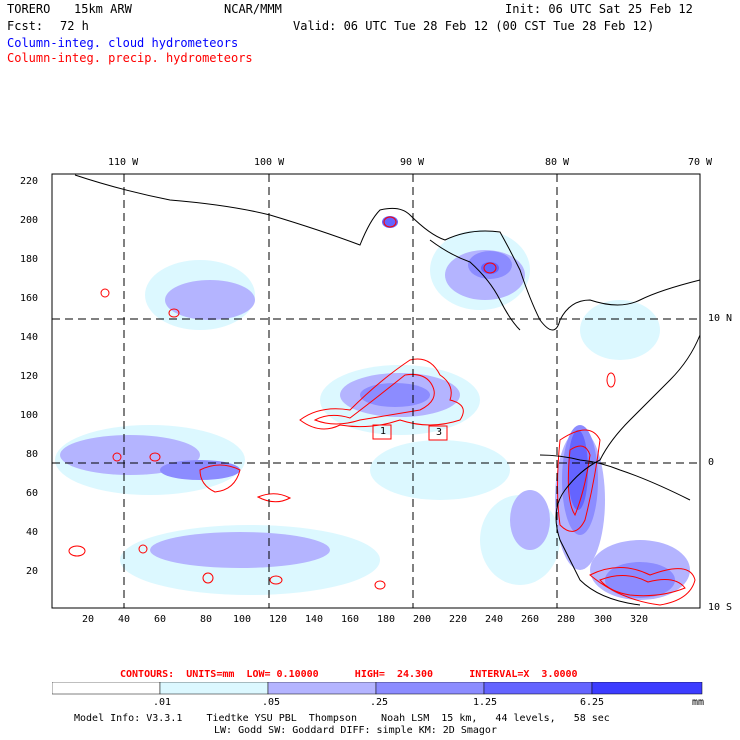 This screenshot has height=740, width=740. Describe the element at coordinates (88, 619) in the screenshot. I see `x-tick: 20` at that location.